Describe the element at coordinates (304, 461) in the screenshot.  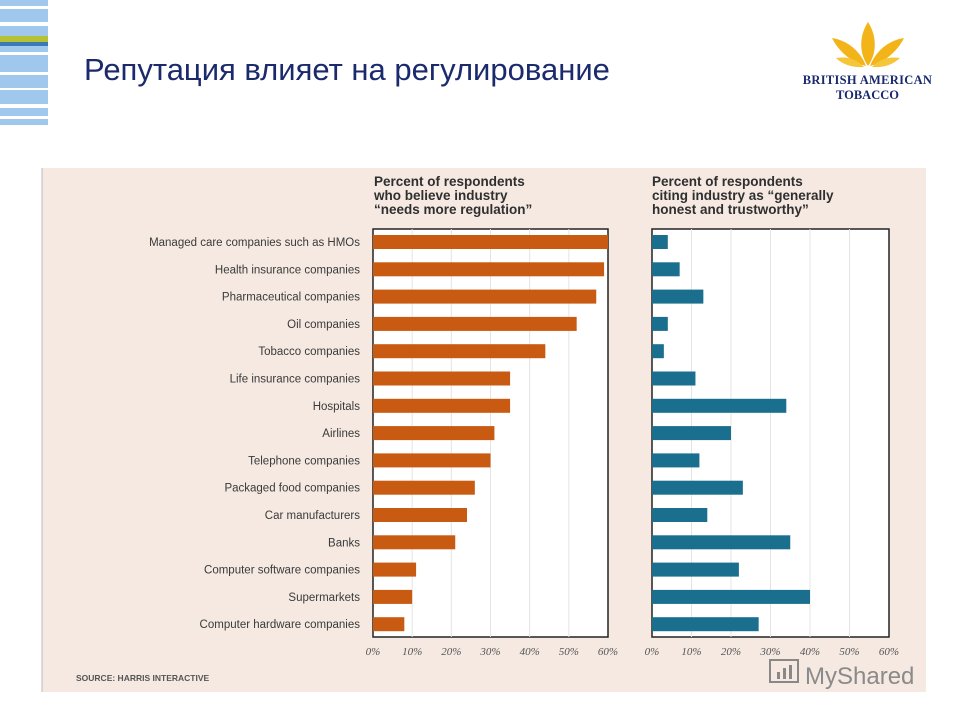
I see `category-label: Telephone companies` at that location.